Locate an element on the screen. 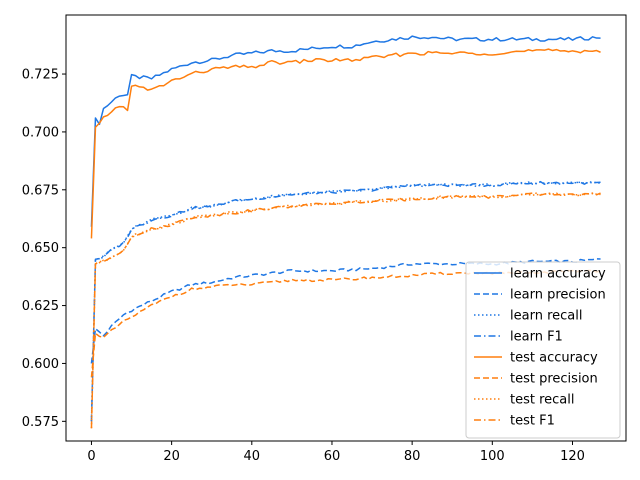 The image size is (640, 480). x-tick-label: 0 is located at coordinates (91, 456).